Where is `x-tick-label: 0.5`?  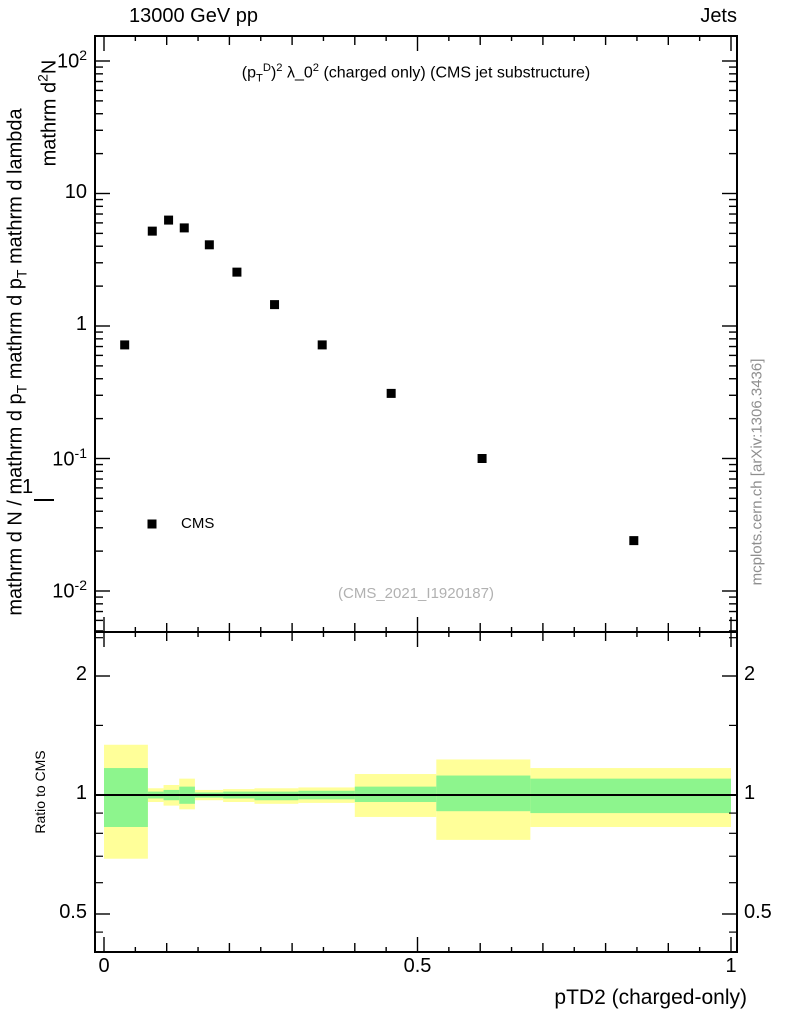 x-tick-label: 0.5 is located at coordinates (417, 966).